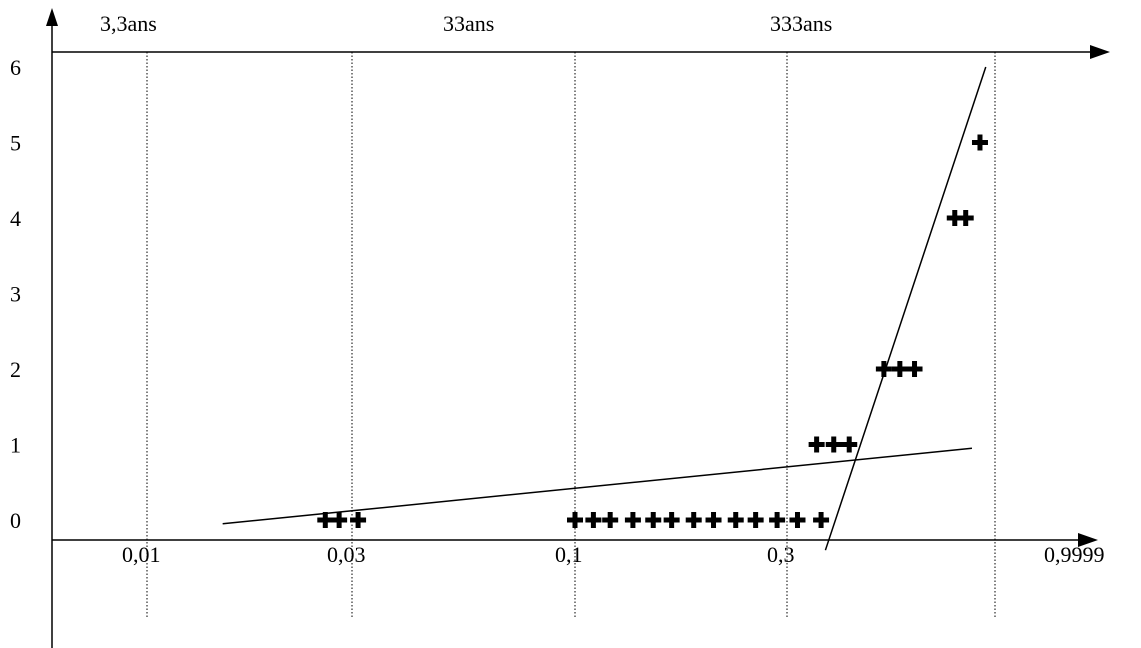  I want to click on y-tick-label: 0, so click(15, 520).